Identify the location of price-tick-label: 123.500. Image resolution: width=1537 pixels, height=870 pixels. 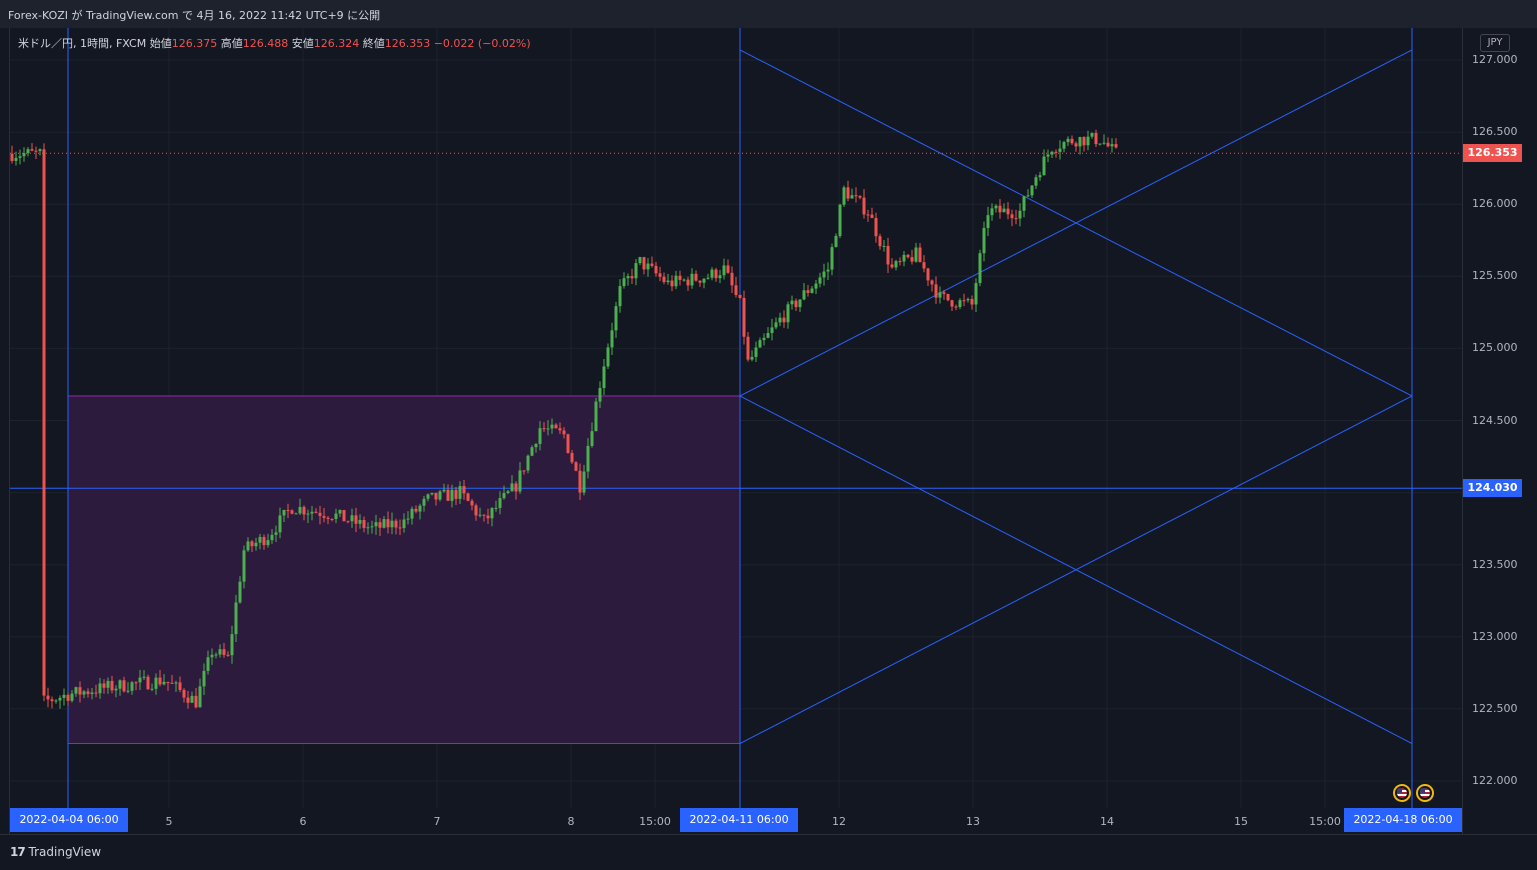
(1495, 564).